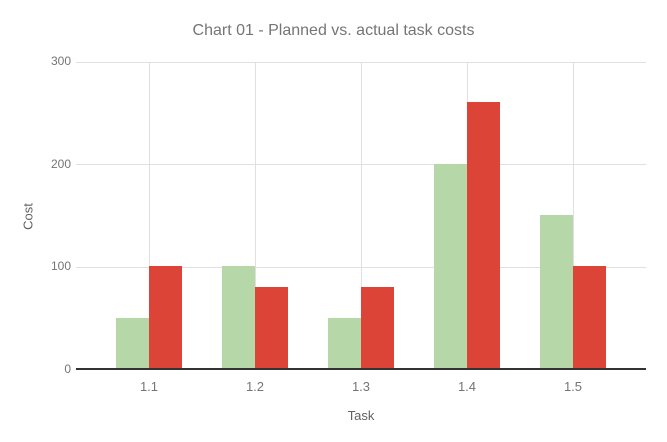 This screenshot has height=442, width=667. I want to click on x-axis-line, so click(361, 369).